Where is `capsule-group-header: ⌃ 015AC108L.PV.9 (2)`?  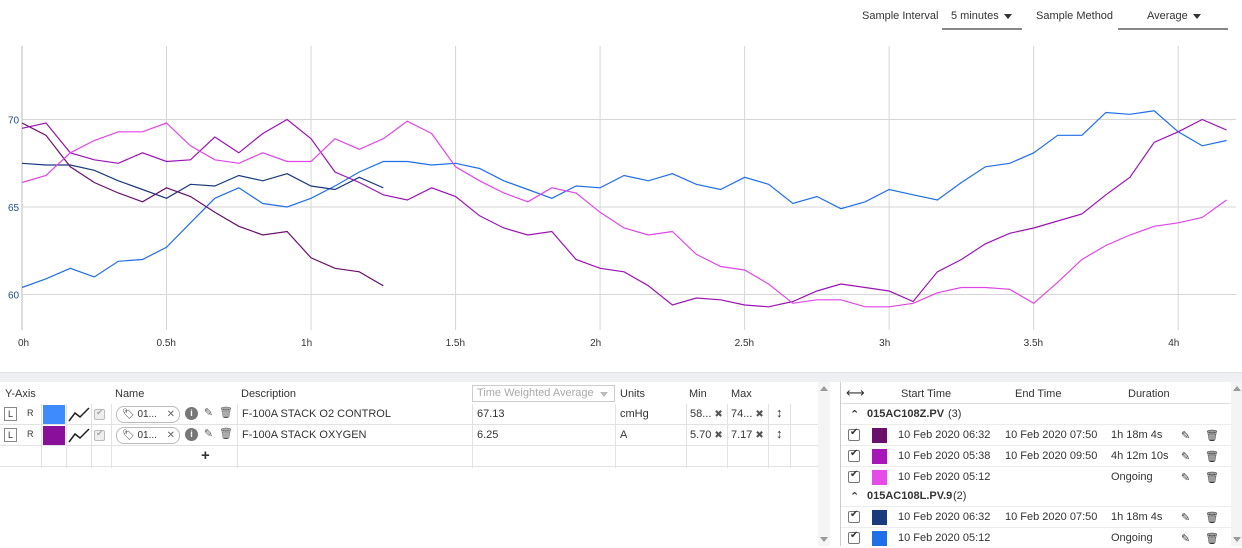
capsule-group-header: ⌃ 015AC108L.PV.9 (2) is located at coordinates (1036, 496).